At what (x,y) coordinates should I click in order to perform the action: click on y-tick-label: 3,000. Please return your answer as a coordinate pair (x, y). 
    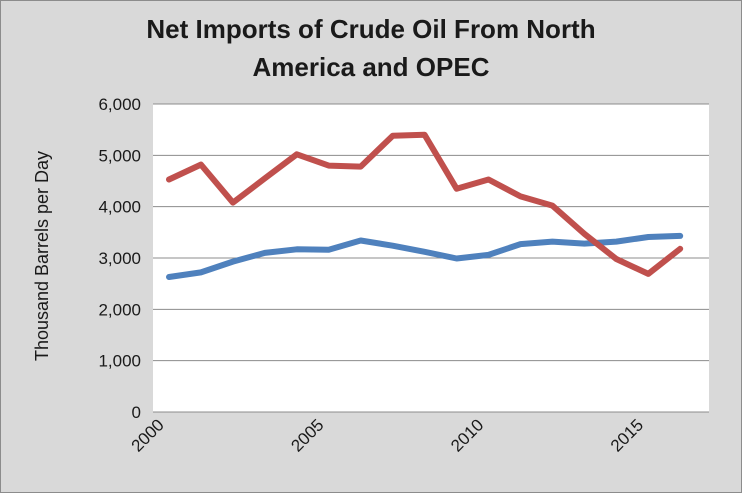
    Looking at the image, I should click on (119, 258).